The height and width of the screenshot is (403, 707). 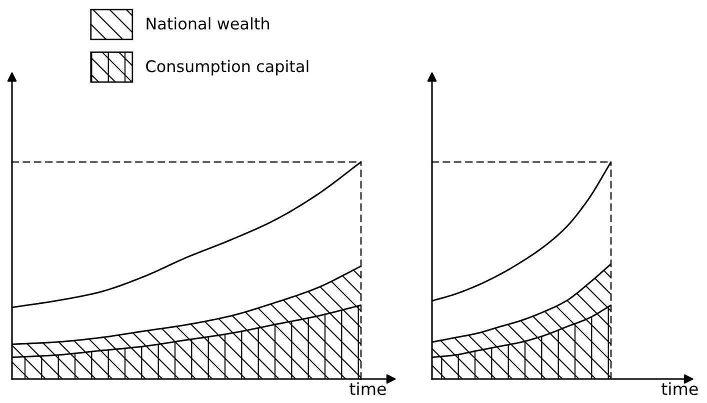 I want to click on legend-label: National wealth, so click(x=207, y=23).